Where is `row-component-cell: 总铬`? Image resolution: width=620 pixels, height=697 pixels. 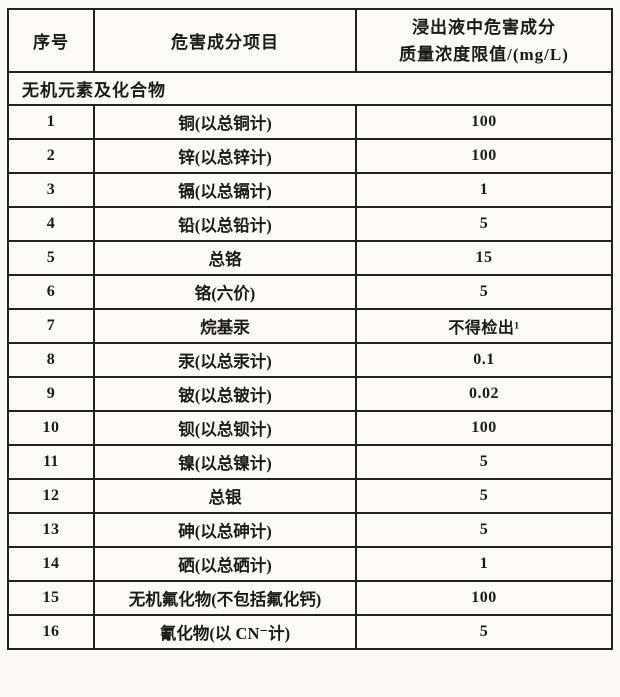
row-component-cell: 总铬 is located at coordinates (225, 258).